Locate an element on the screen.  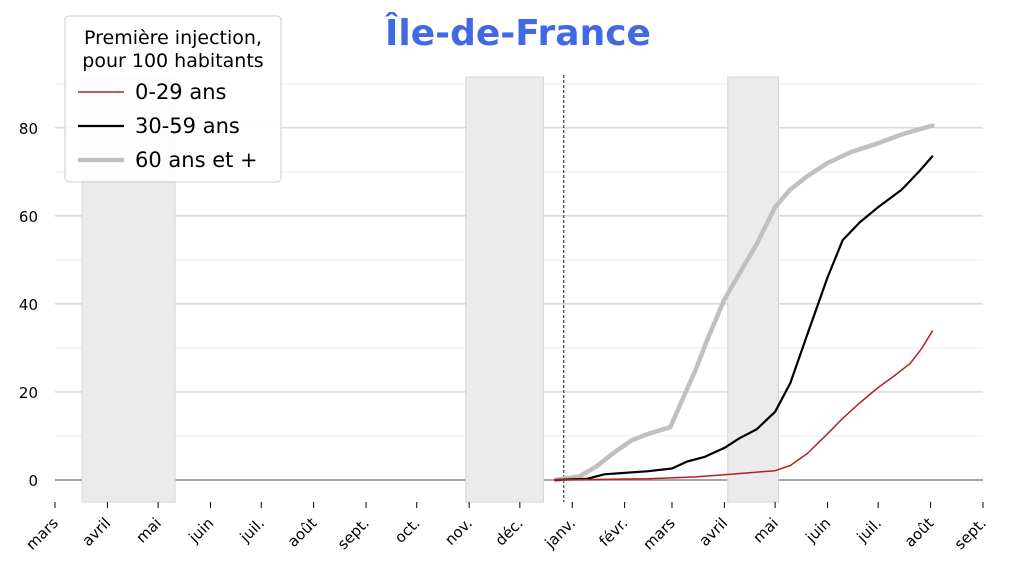
y-tick-label: 20 is located at coordinates (28, 393).